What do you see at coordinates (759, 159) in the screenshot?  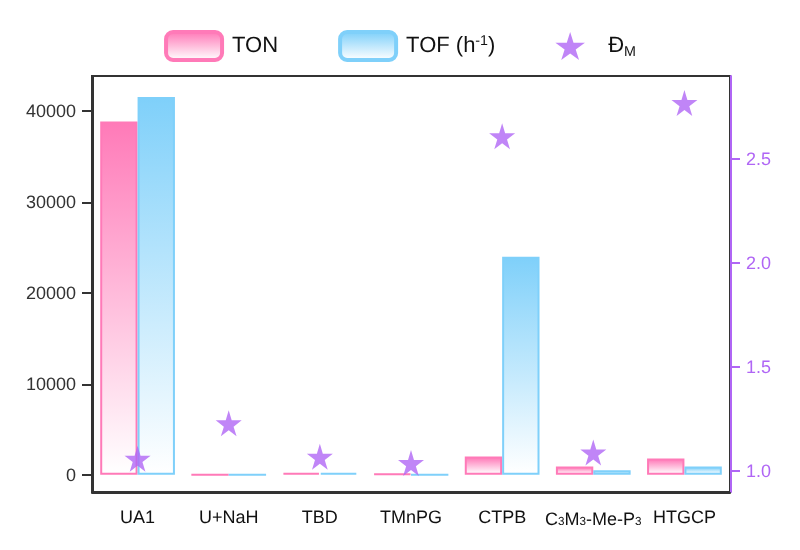 I see `y2-tick-label: 2.5` at bounding box center [759, 159].